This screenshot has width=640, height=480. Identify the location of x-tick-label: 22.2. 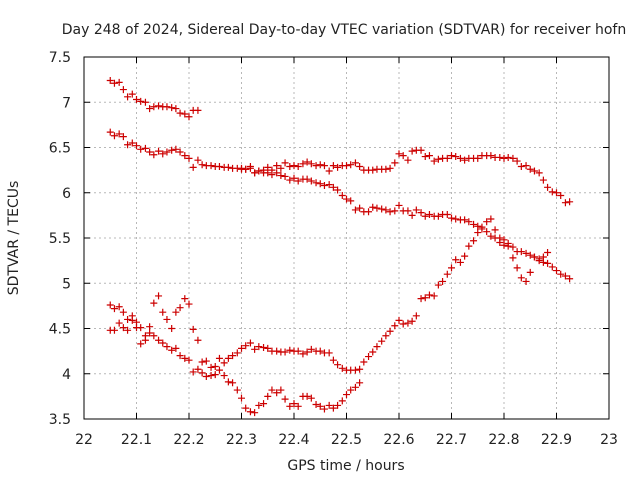
(188, 440).